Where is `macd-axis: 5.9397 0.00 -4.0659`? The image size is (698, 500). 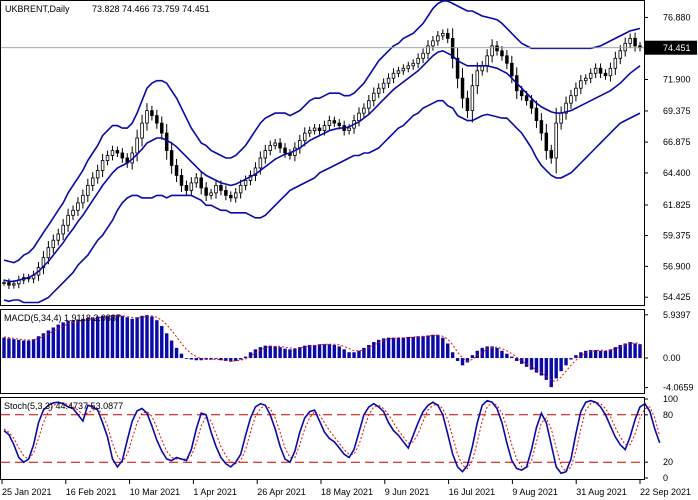 macd-axis: 5.9397 0.00 -4.0659 is located at coordinates (669, 351).